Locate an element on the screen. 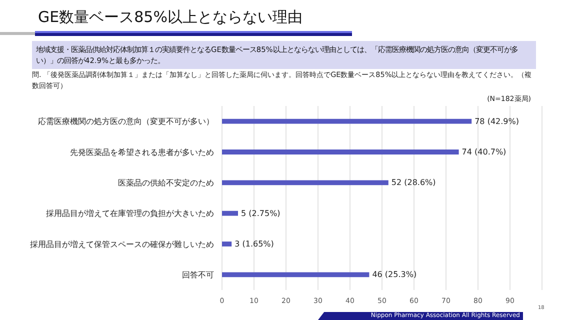 The height and width of the screenshot is (320, 569). data-label: 3 (1.65%) is located at coordinates (254, 244).